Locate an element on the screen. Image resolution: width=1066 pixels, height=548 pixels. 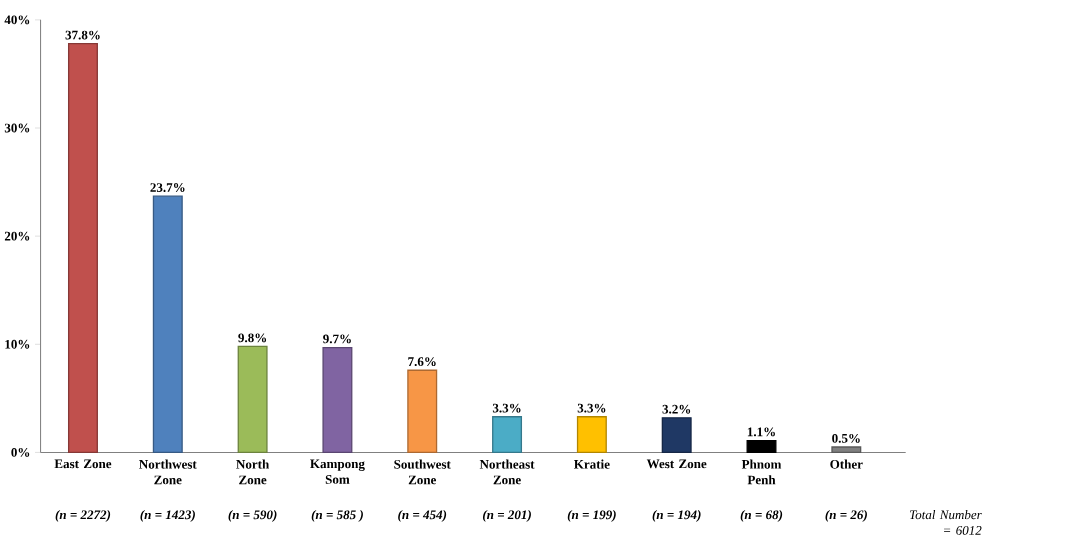
x-tick-label: East Zone is located at coordinates (83, 464).